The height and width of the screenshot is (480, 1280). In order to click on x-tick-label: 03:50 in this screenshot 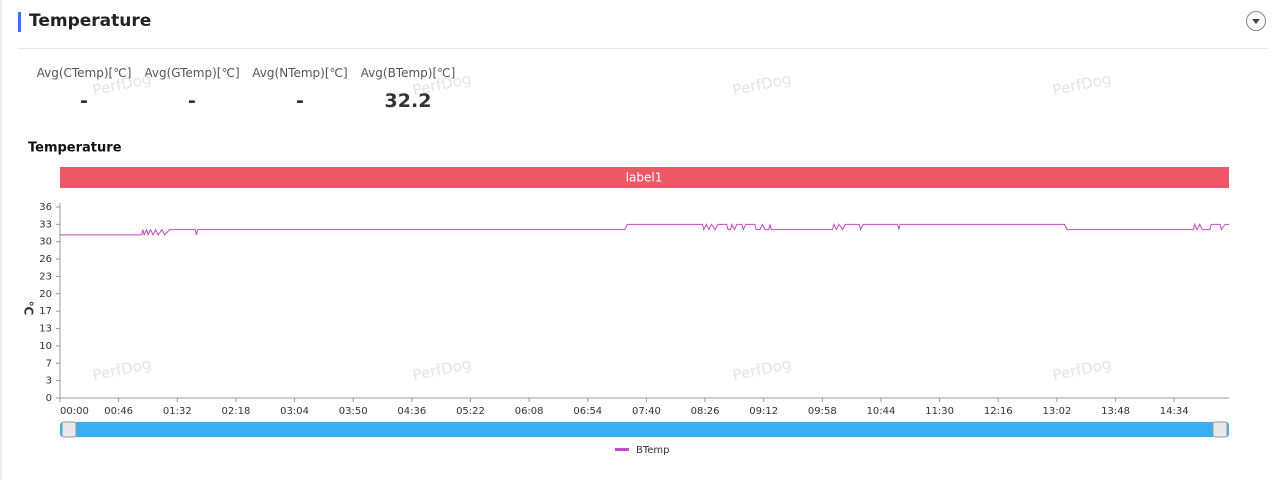, I will do `click(353, 411)`.